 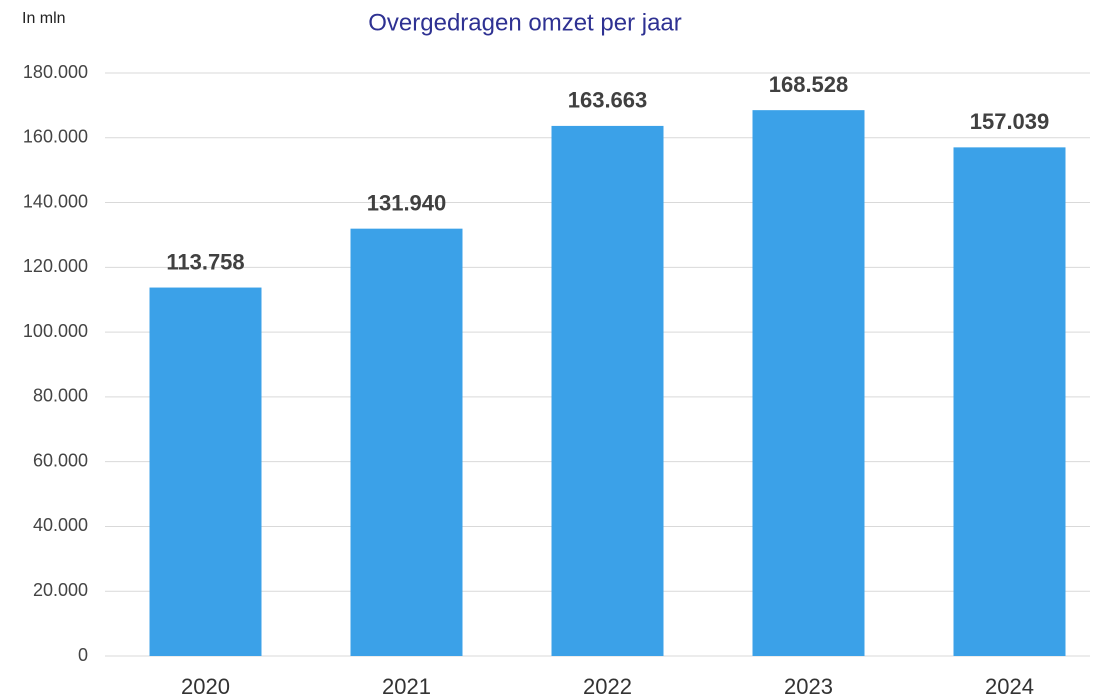 What do you see at coordinates (525, 22) in the screenshot?
I see `chart-title: Overgedragen omzet per jaar` at bounding box center [525, 22].